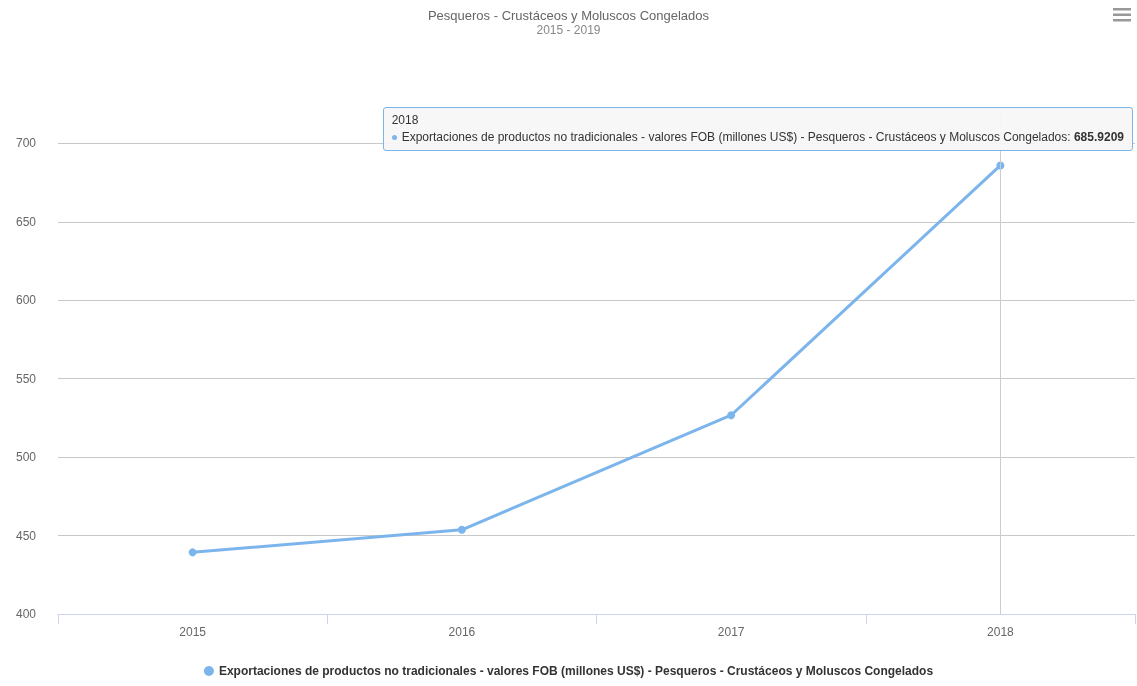  Describe the element at coordinates (462, 632) in the screenshot. I see `x-tick-label: 2016` at that location.